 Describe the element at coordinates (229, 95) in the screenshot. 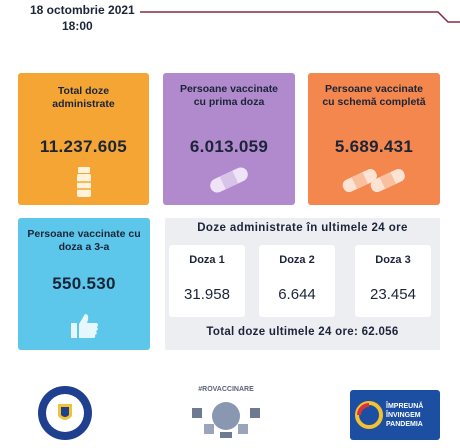

I see `card-title: Persoane vaccinate cu prima doza` at that location.